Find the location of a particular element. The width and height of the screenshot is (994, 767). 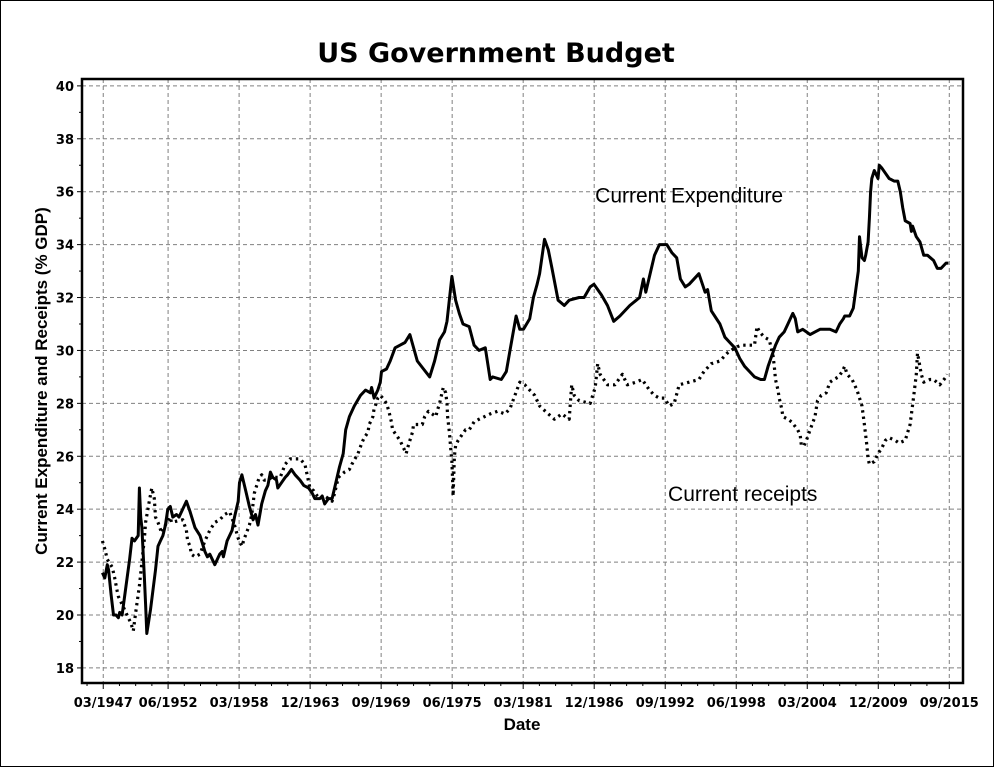

y-tick-label: 36 is located at coordinates (65, 193).